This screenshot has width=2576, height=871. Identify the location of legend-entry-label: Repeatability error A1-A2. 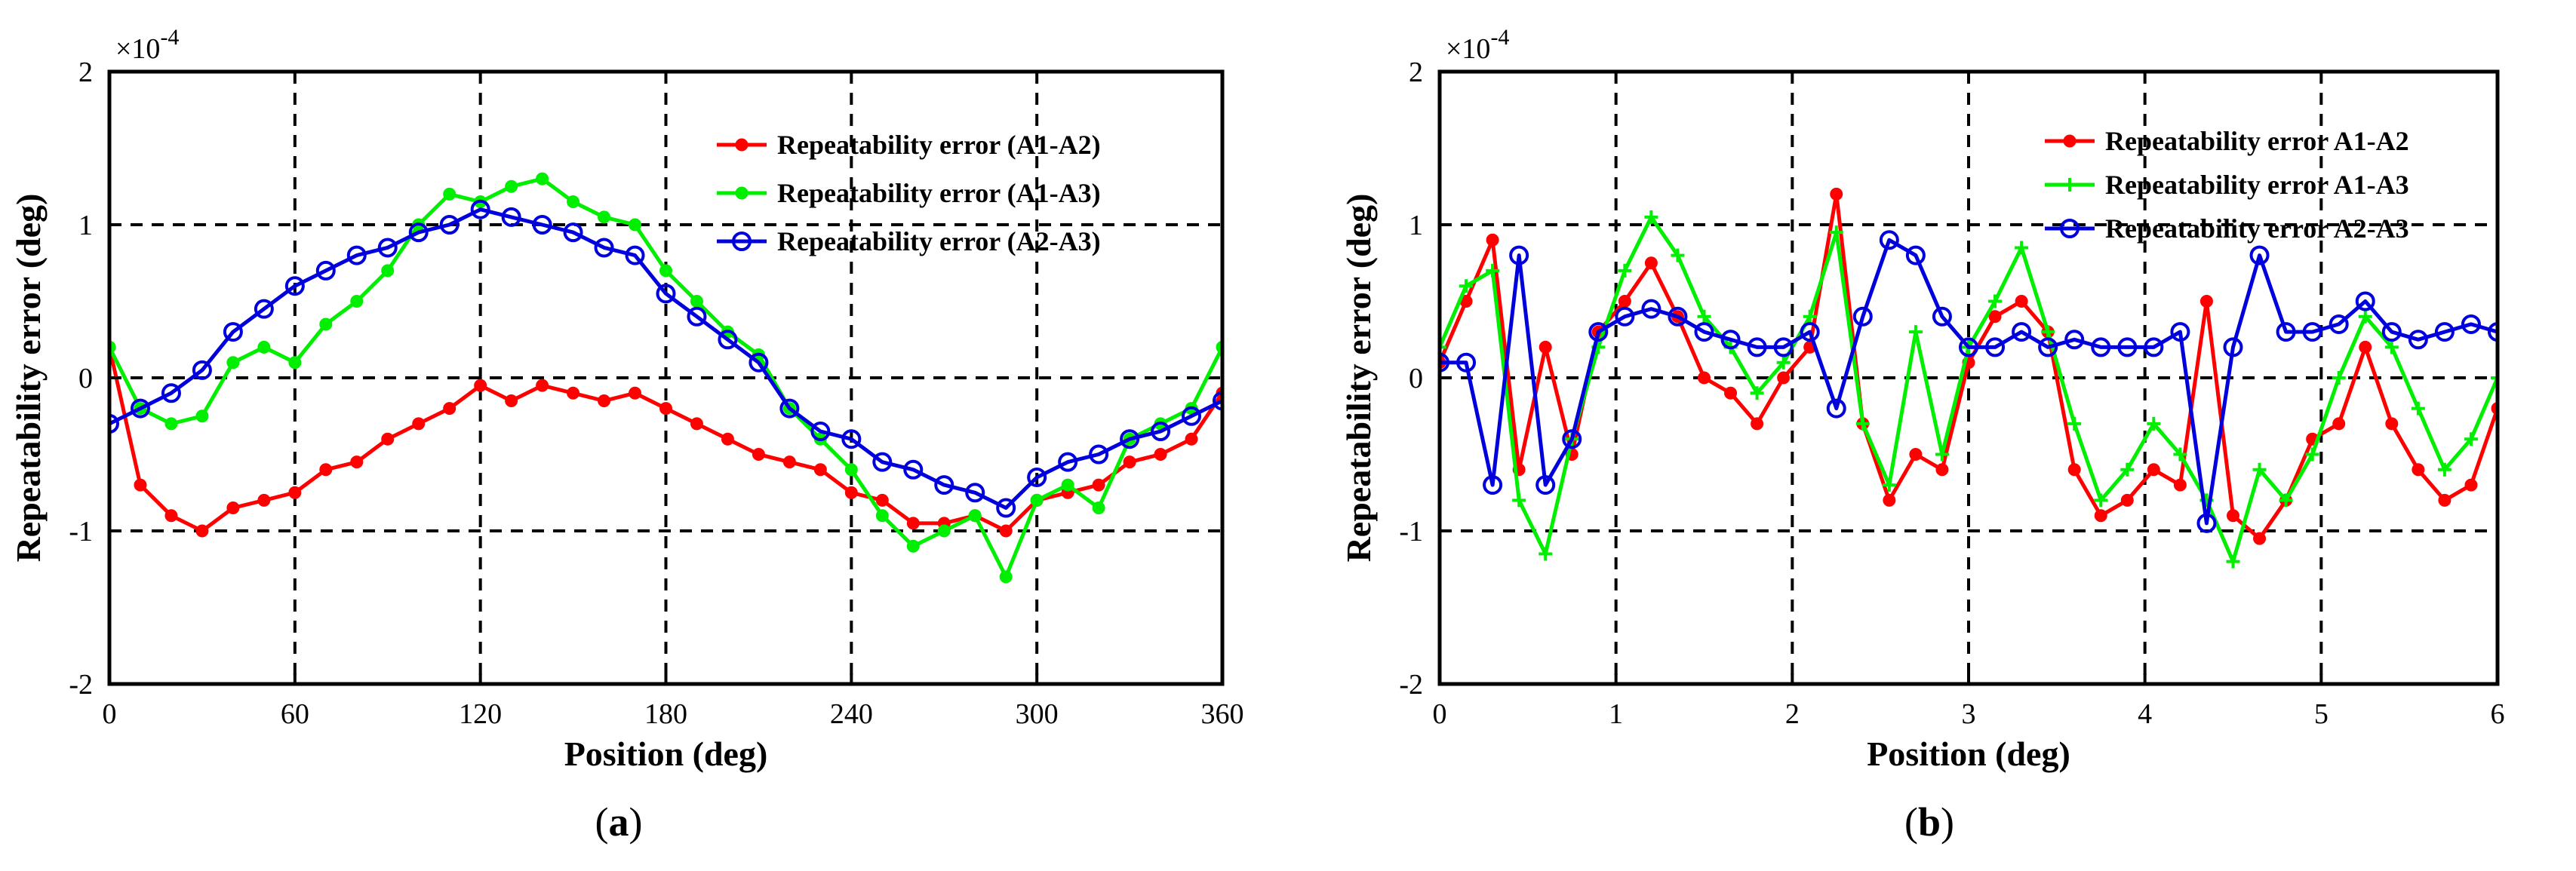
(2257, 141).